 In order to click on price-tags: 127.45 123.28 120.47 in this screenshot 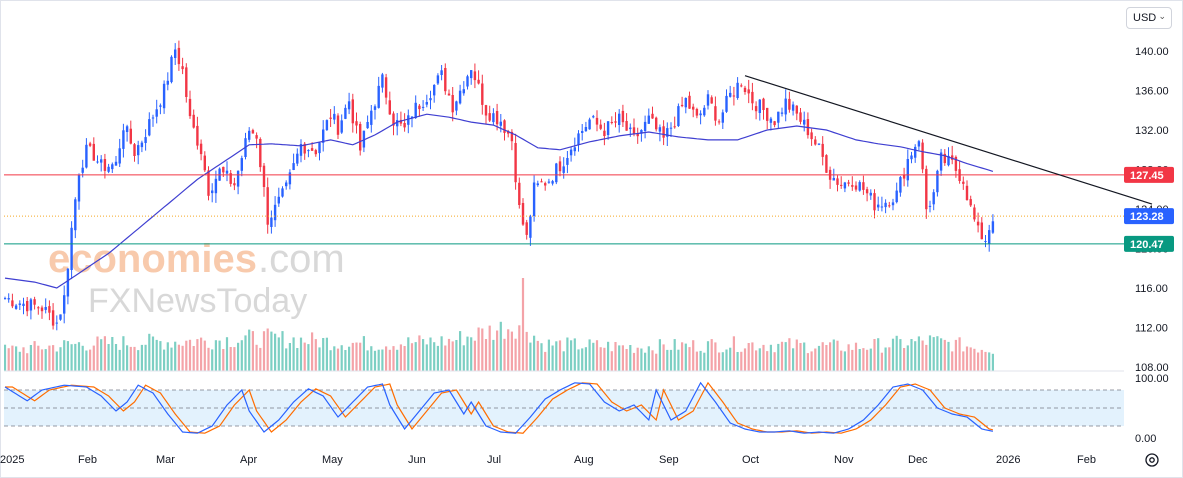, I will do `click(1149, 209)`.